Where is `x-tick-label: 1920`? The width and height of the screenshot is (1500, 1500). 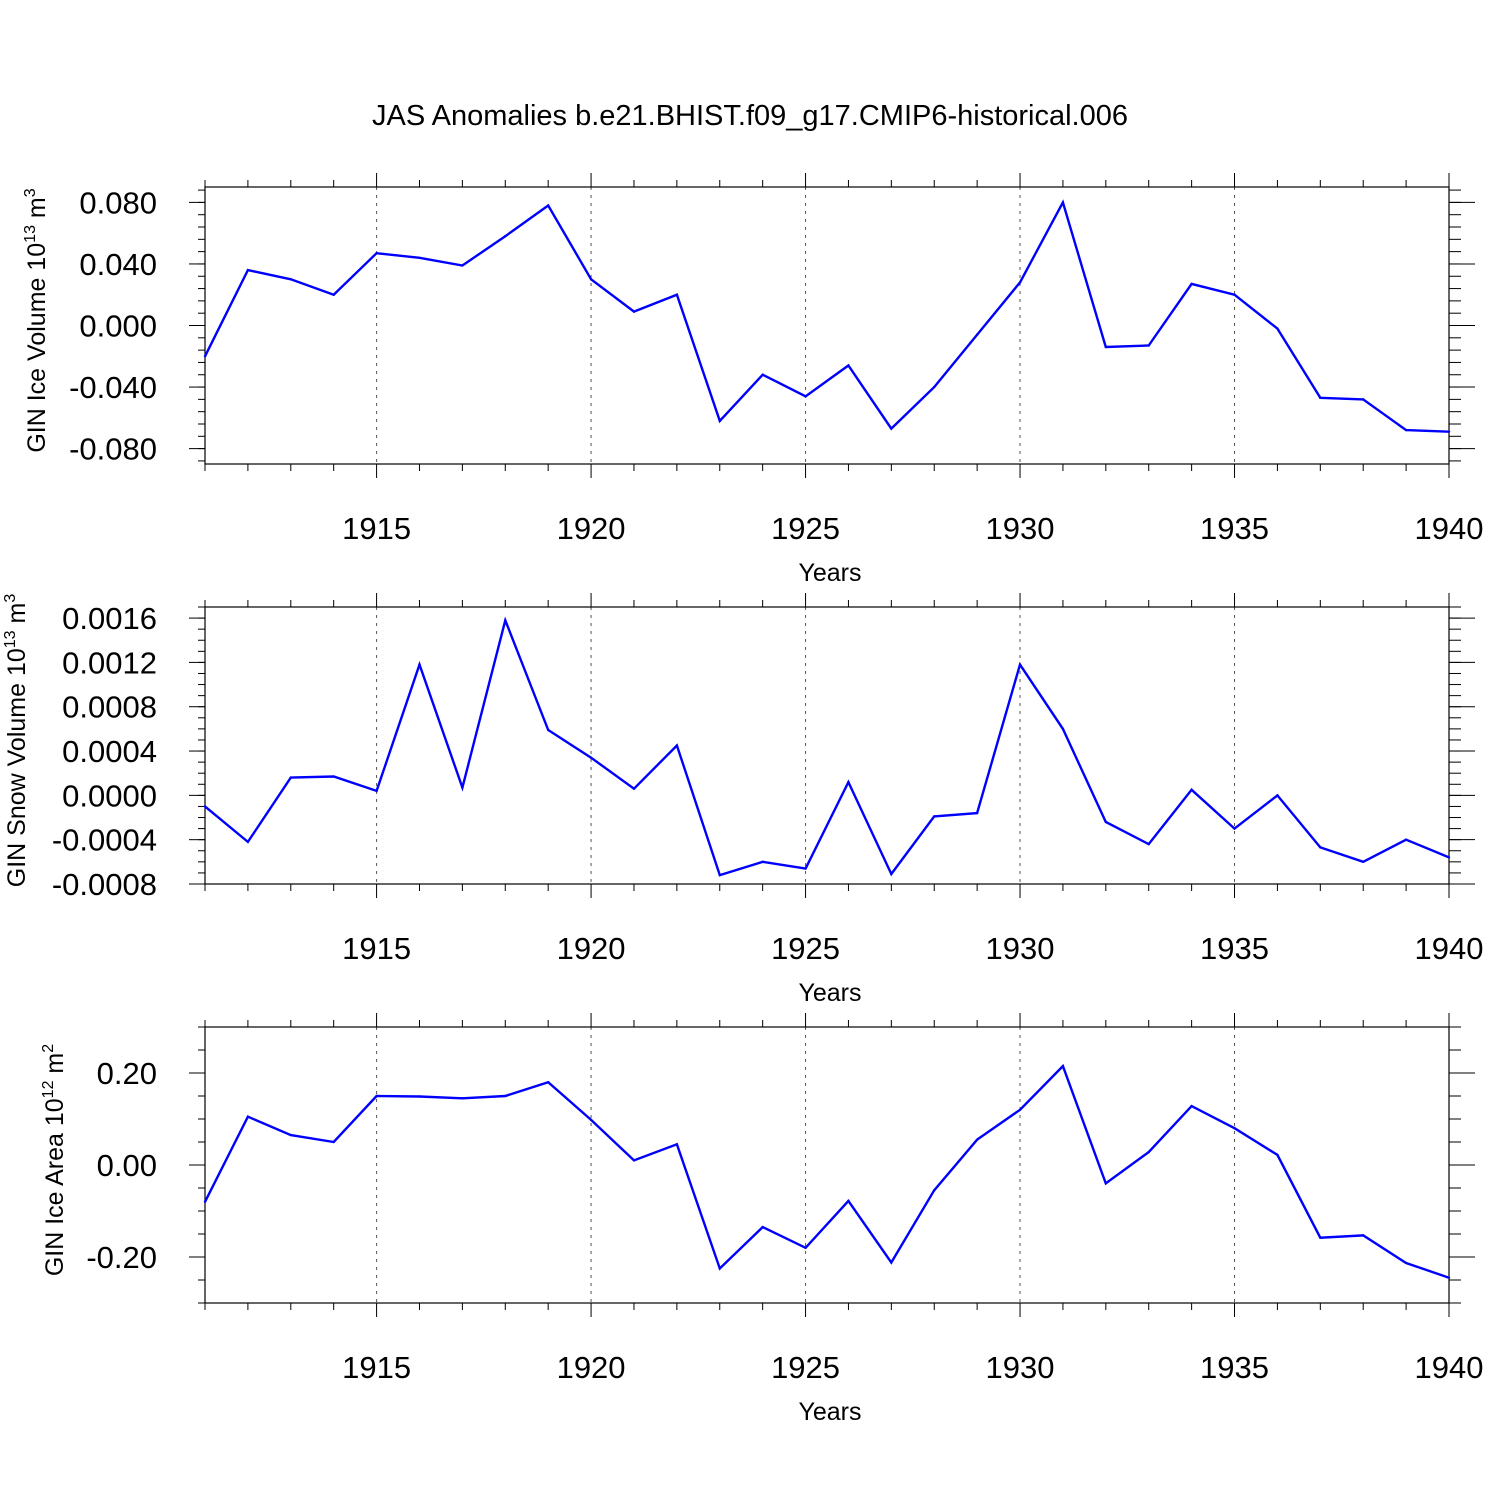
x-tick-label: 1920 is located at coordinates (591, 528).